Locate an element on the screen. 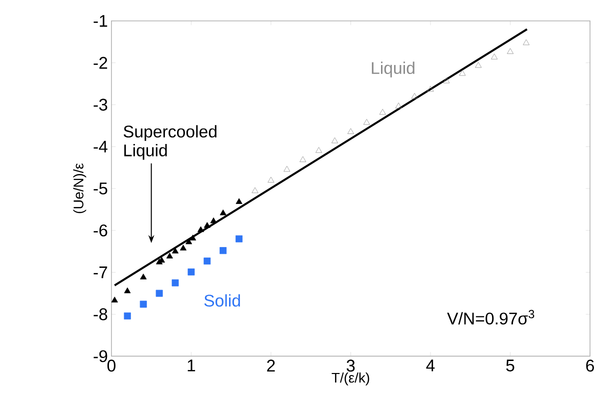 The height and width of the screenshot is (417, 598). x-tick-label: 6 is located at coordinates (590, 366).